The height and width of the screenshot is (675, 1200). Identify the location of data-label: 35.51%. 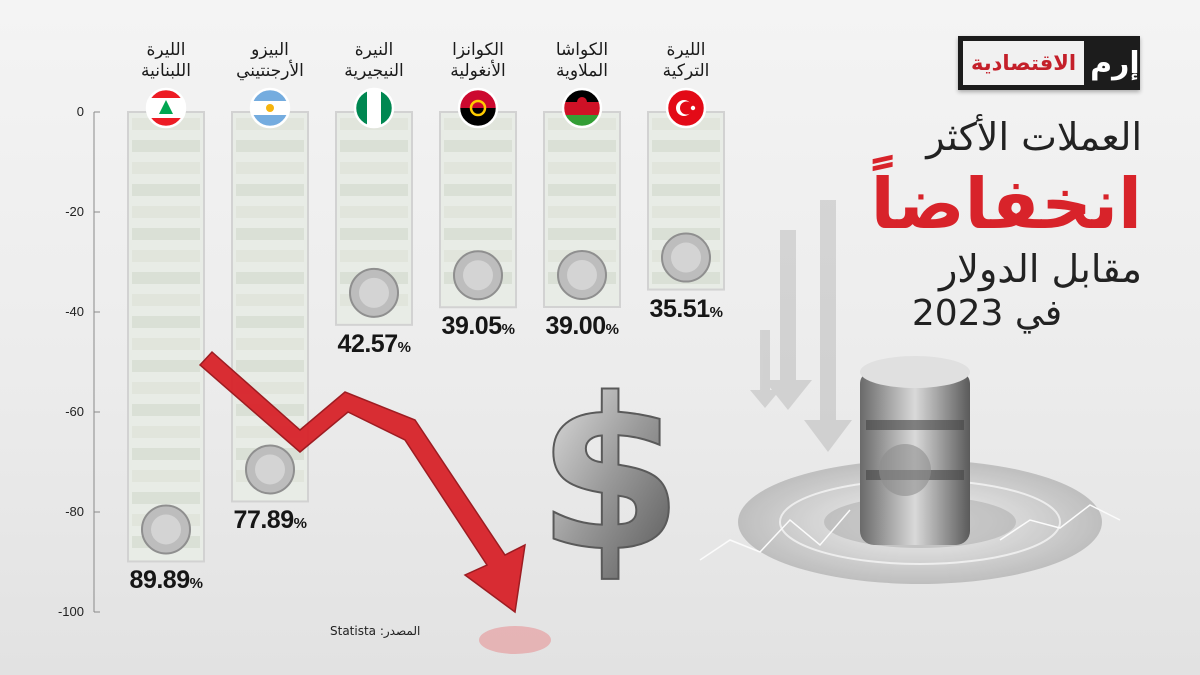
(686, 308).